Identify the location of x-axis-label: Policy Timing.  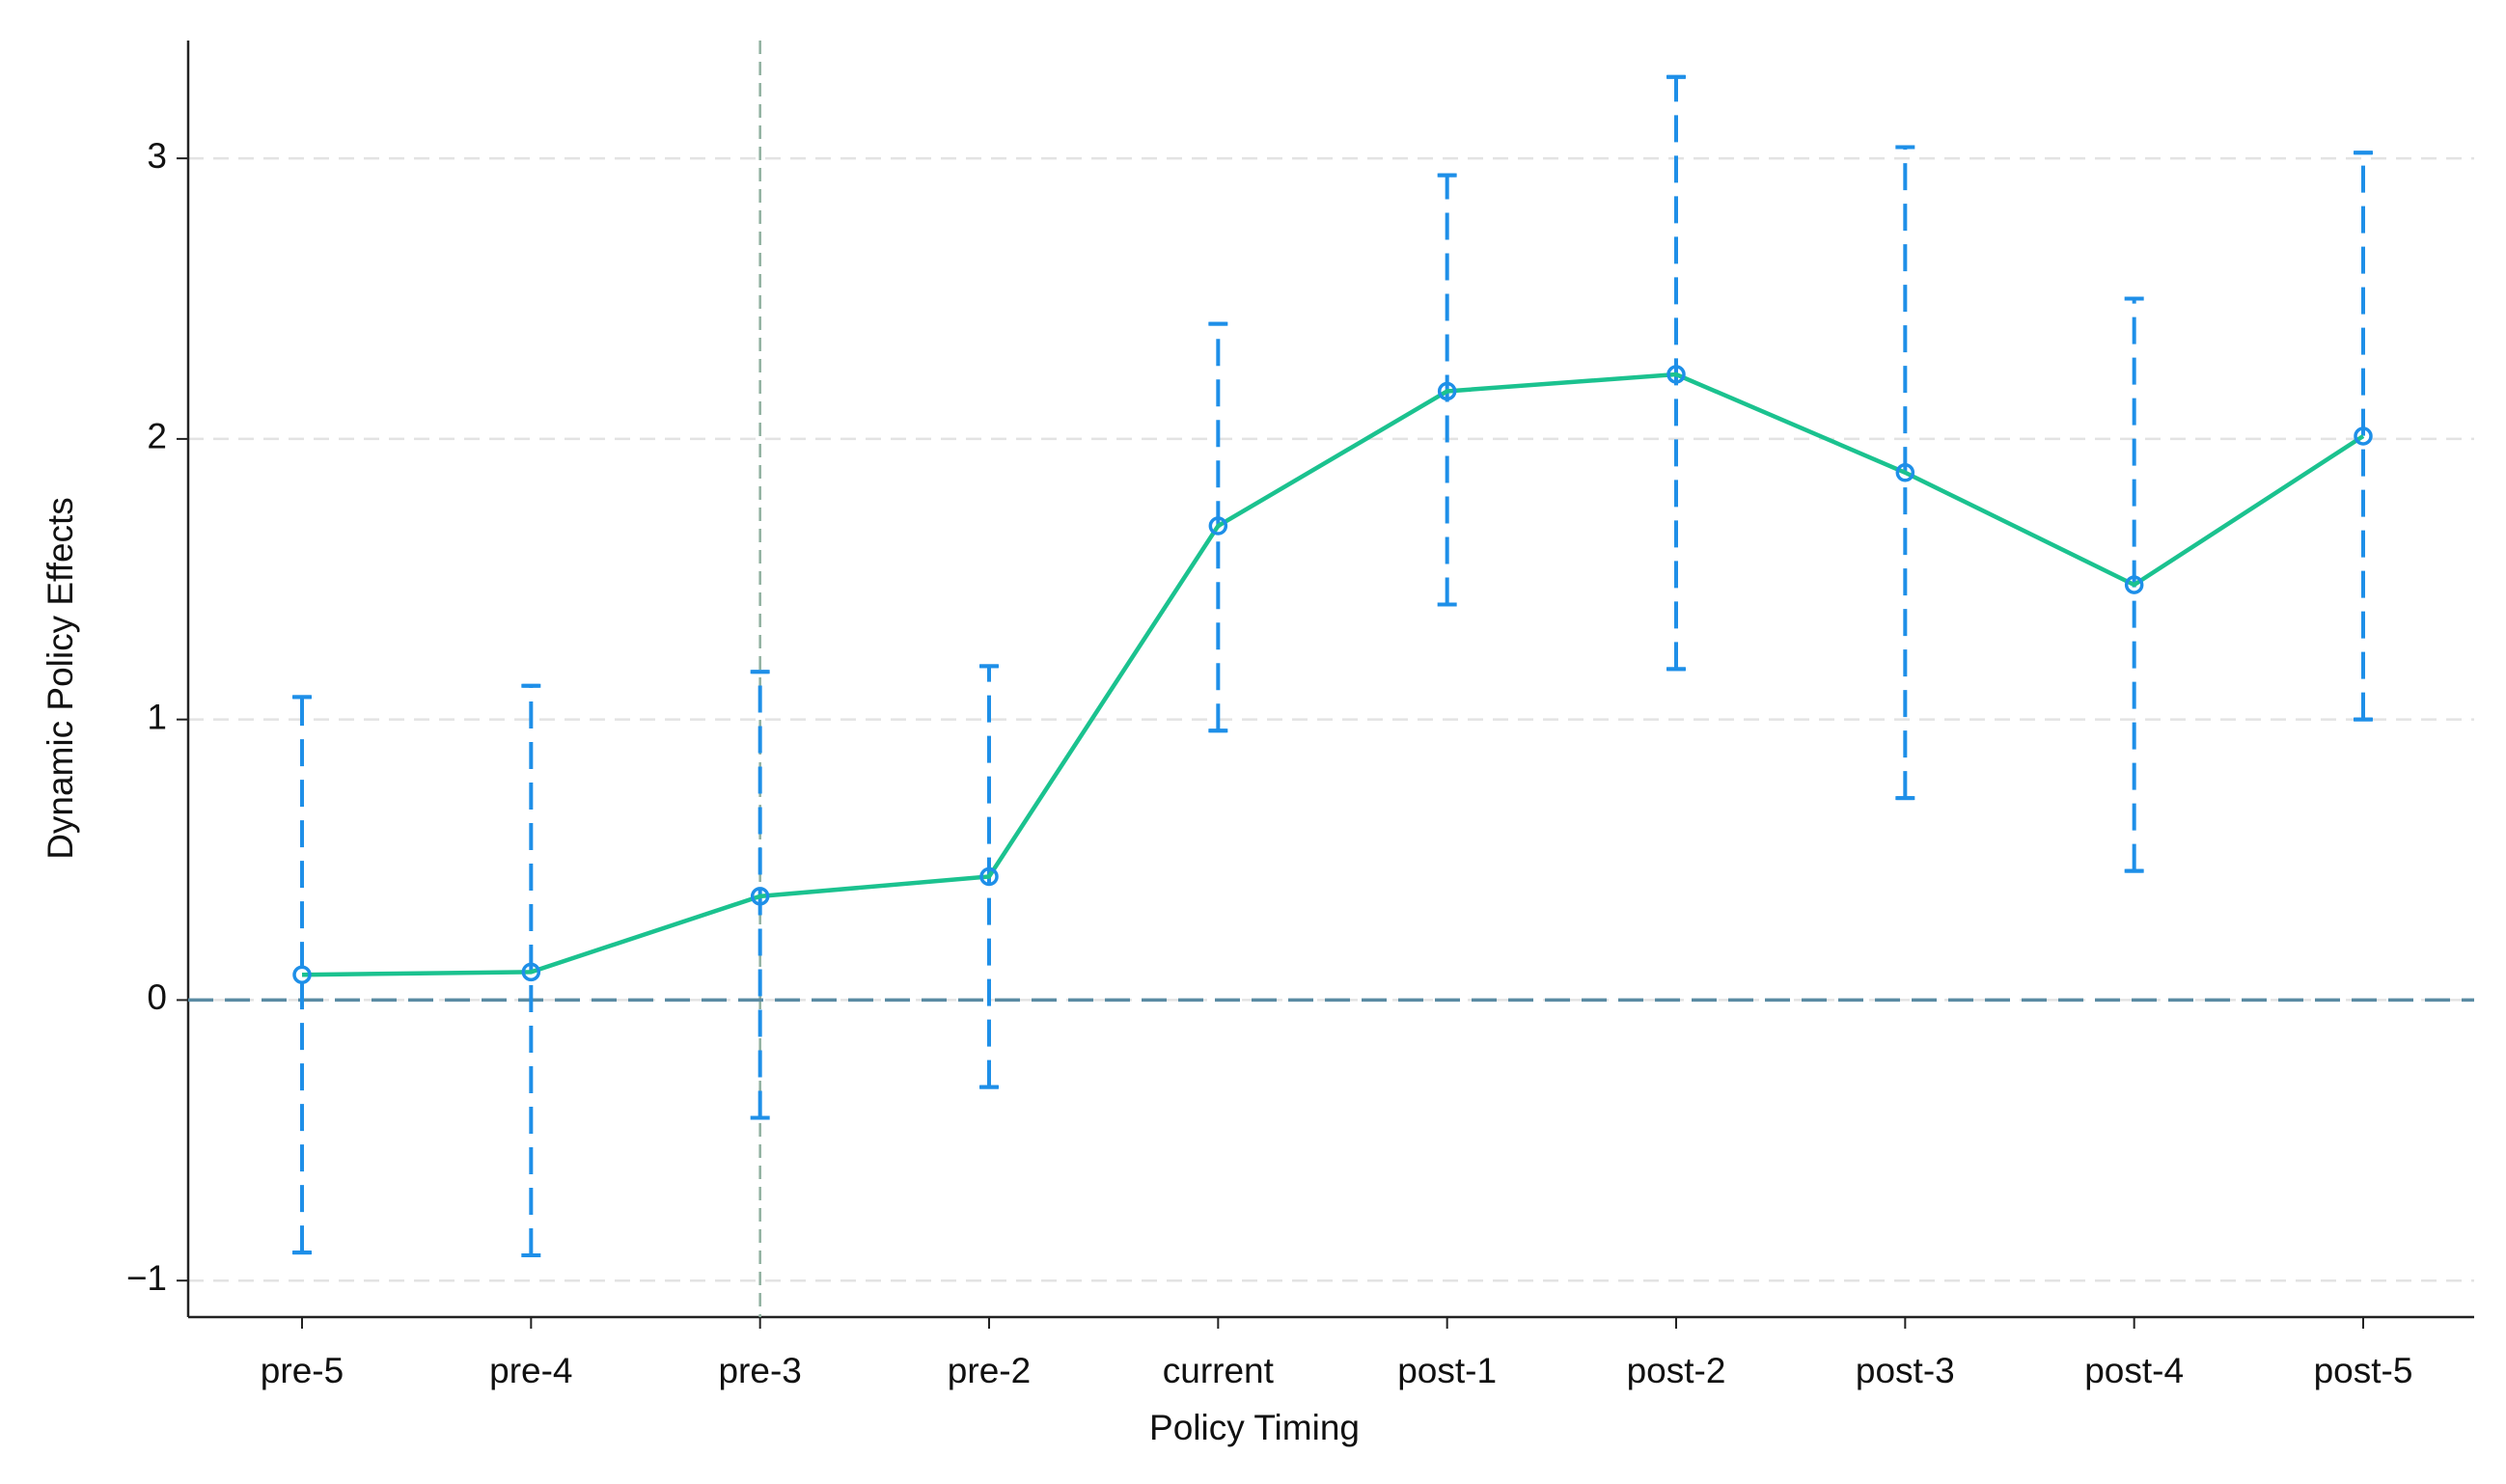
(1254, 1427).